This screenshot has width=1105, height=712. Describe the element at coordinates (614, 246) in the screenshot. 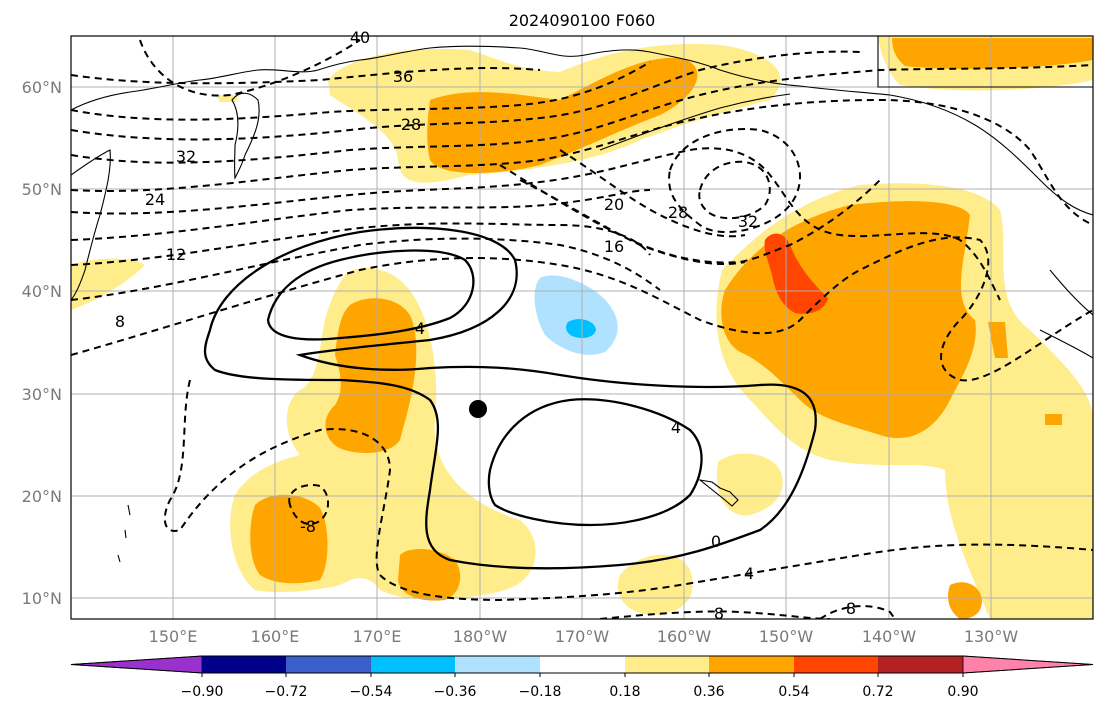

I see `contour-label: 16` at that location.